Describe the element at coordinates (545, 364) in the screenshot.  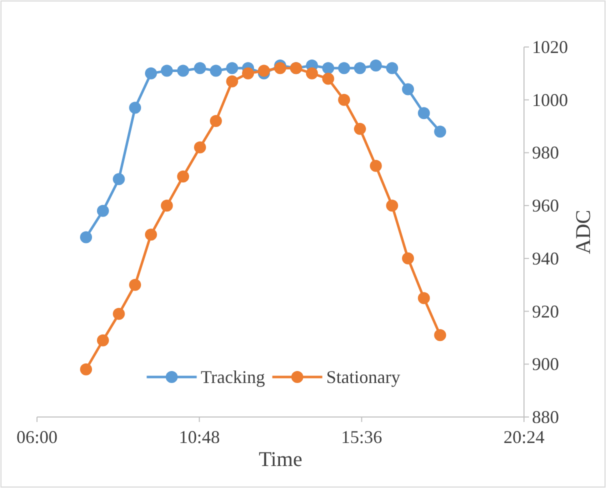
I see `y-tick-label: 900` at that location.